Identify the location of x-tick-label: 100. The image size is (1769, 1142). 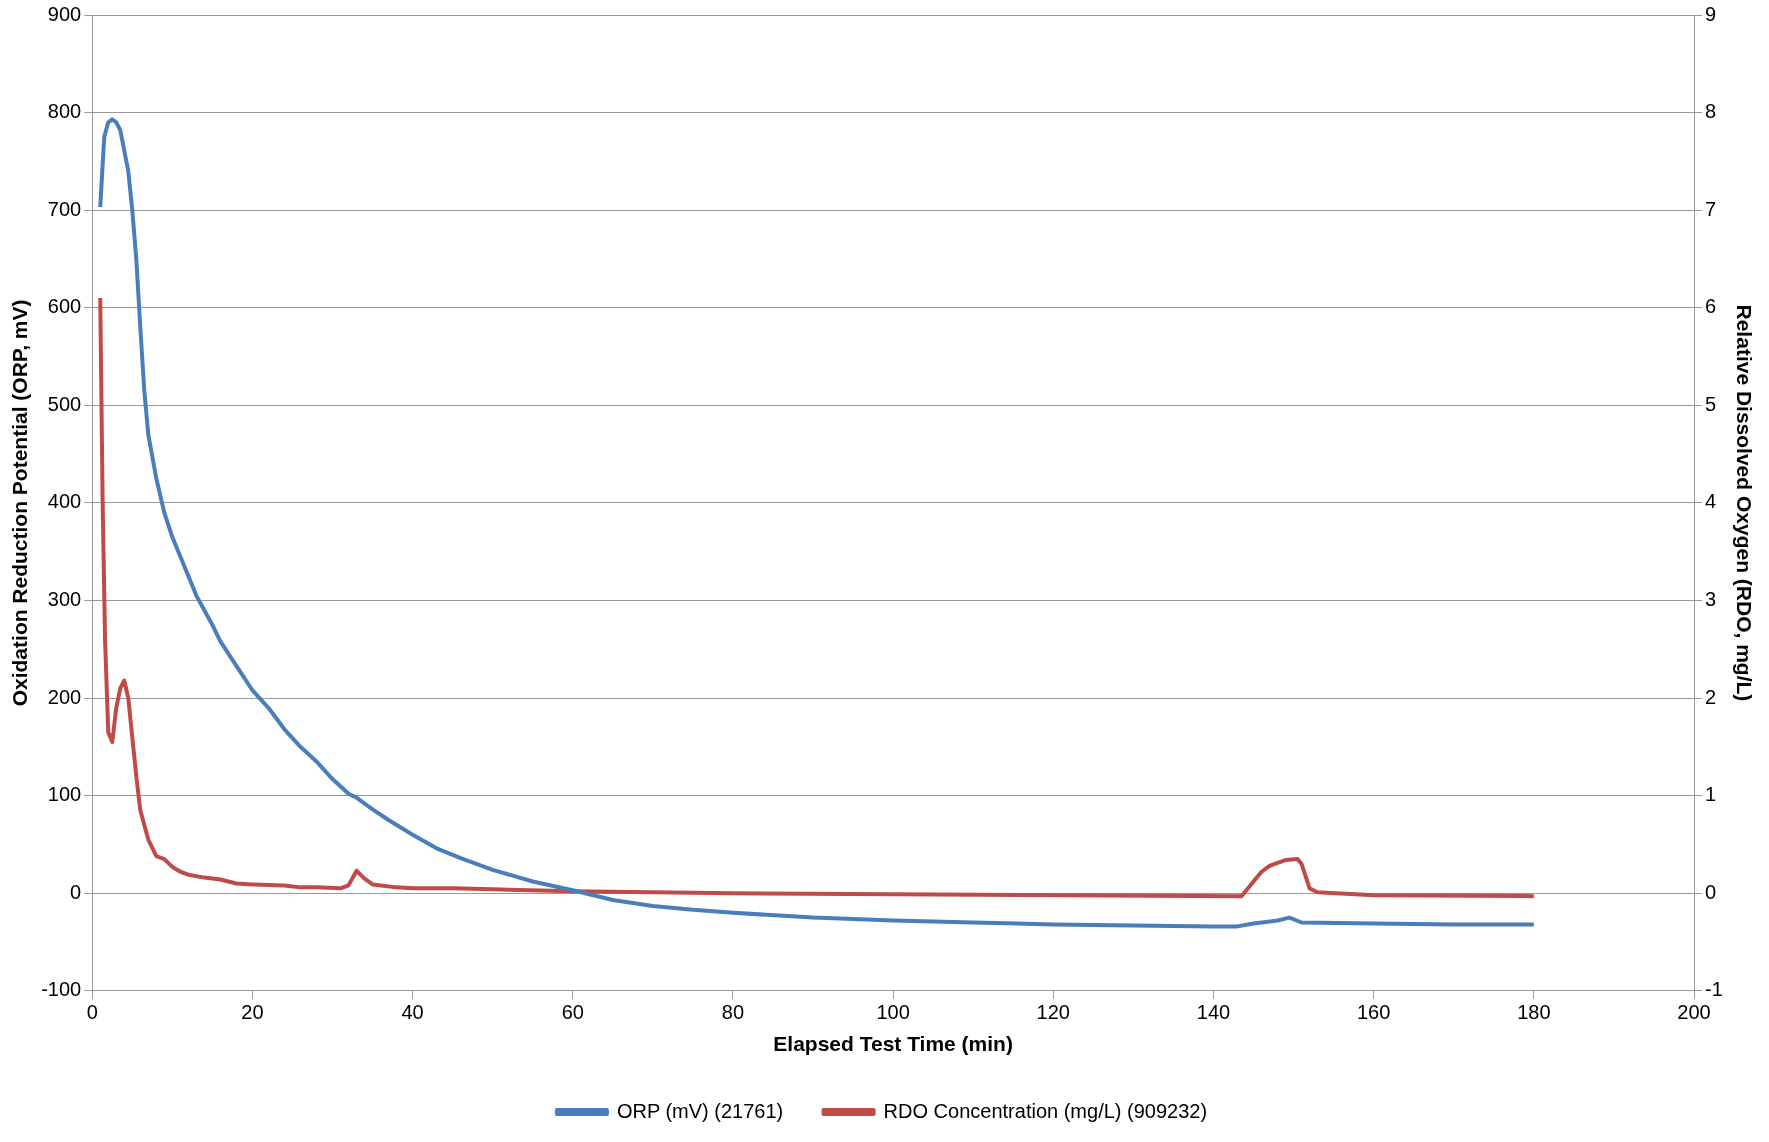
(893, 1012).